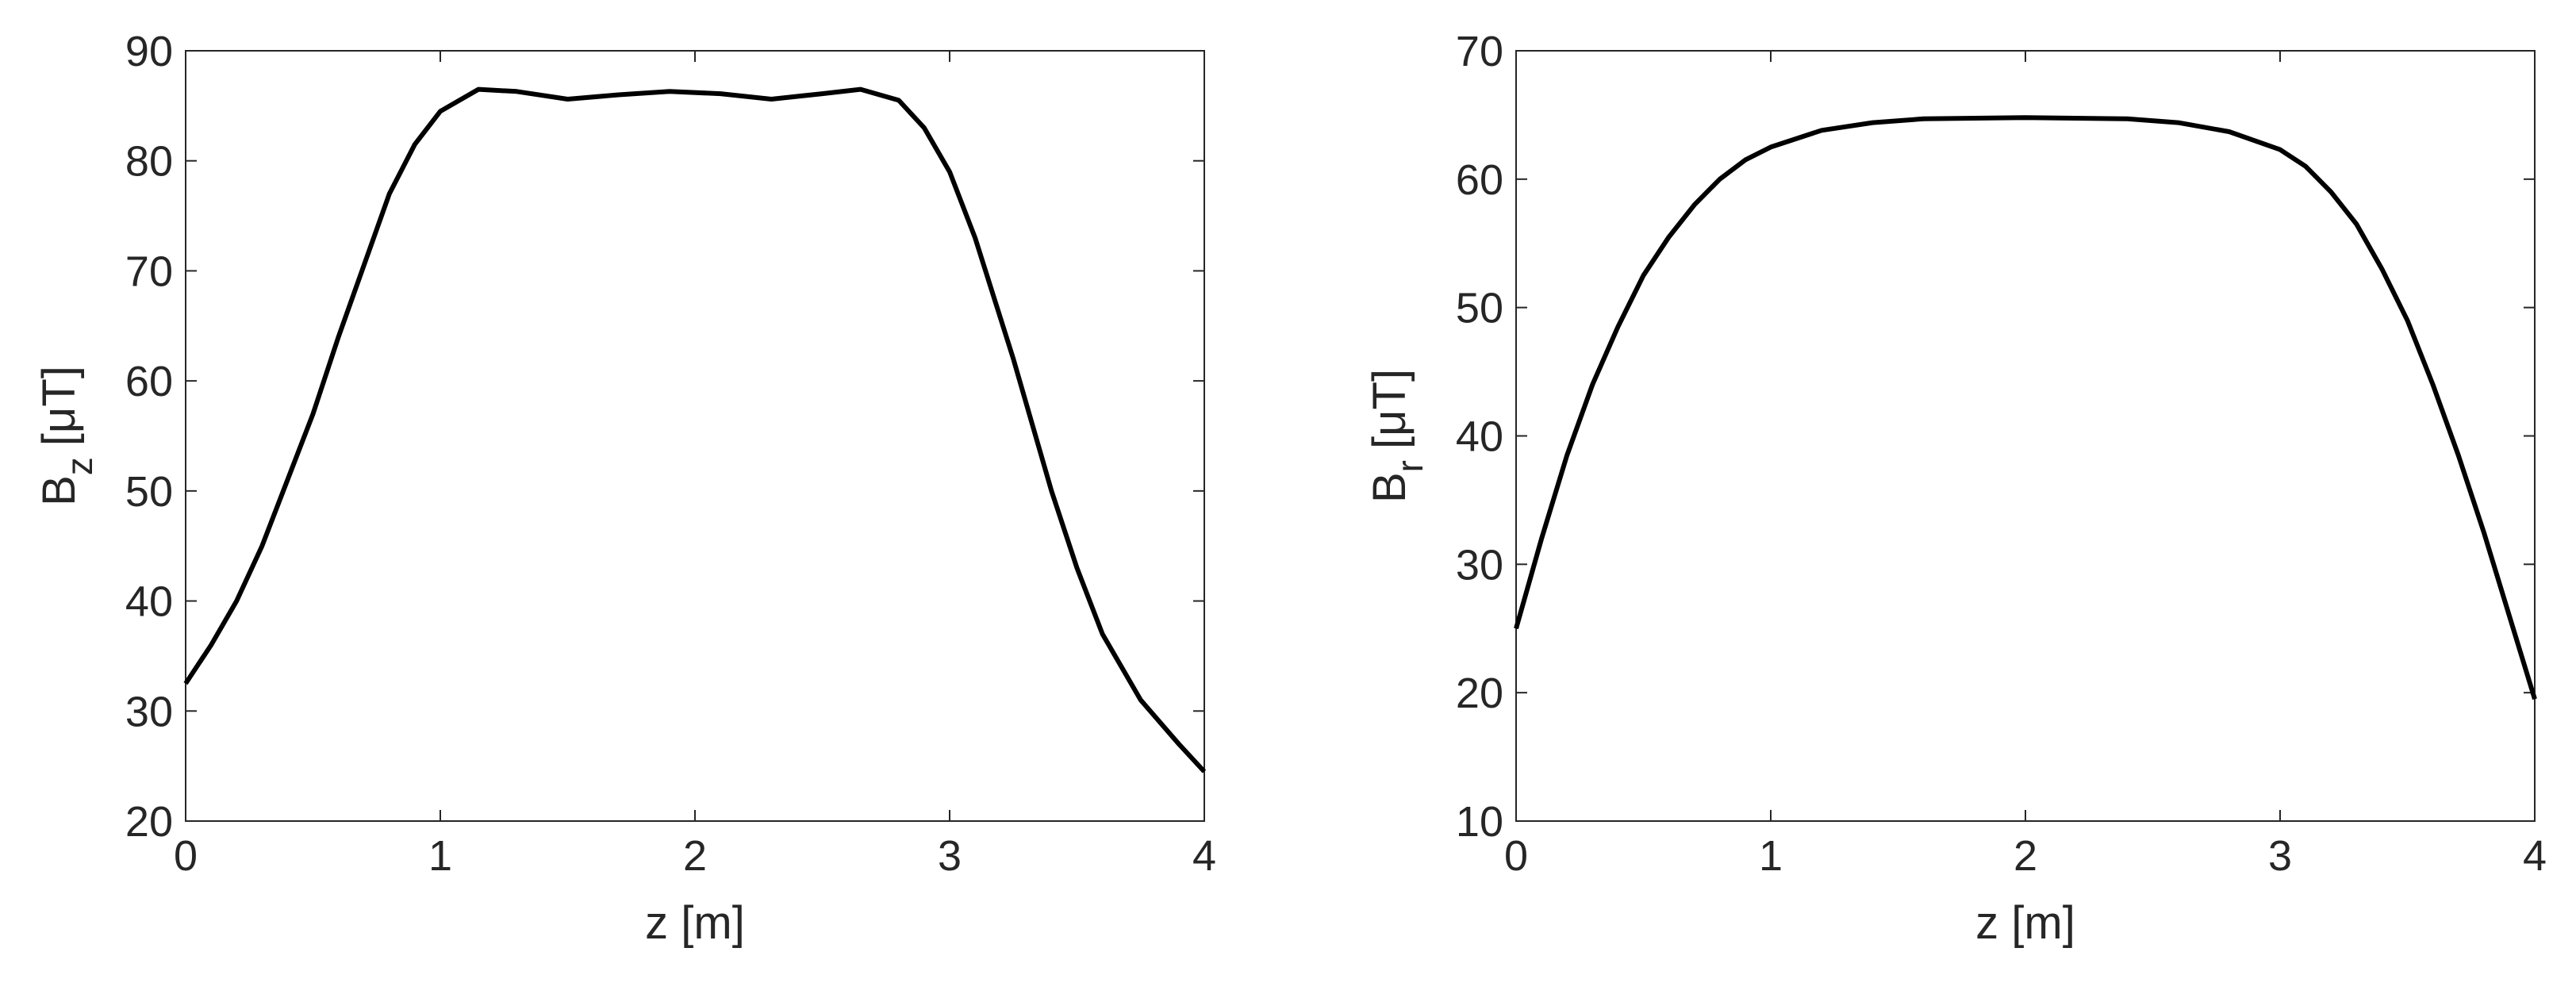  I want to click on y-axis-label-sub: r, so click(1409, 466).